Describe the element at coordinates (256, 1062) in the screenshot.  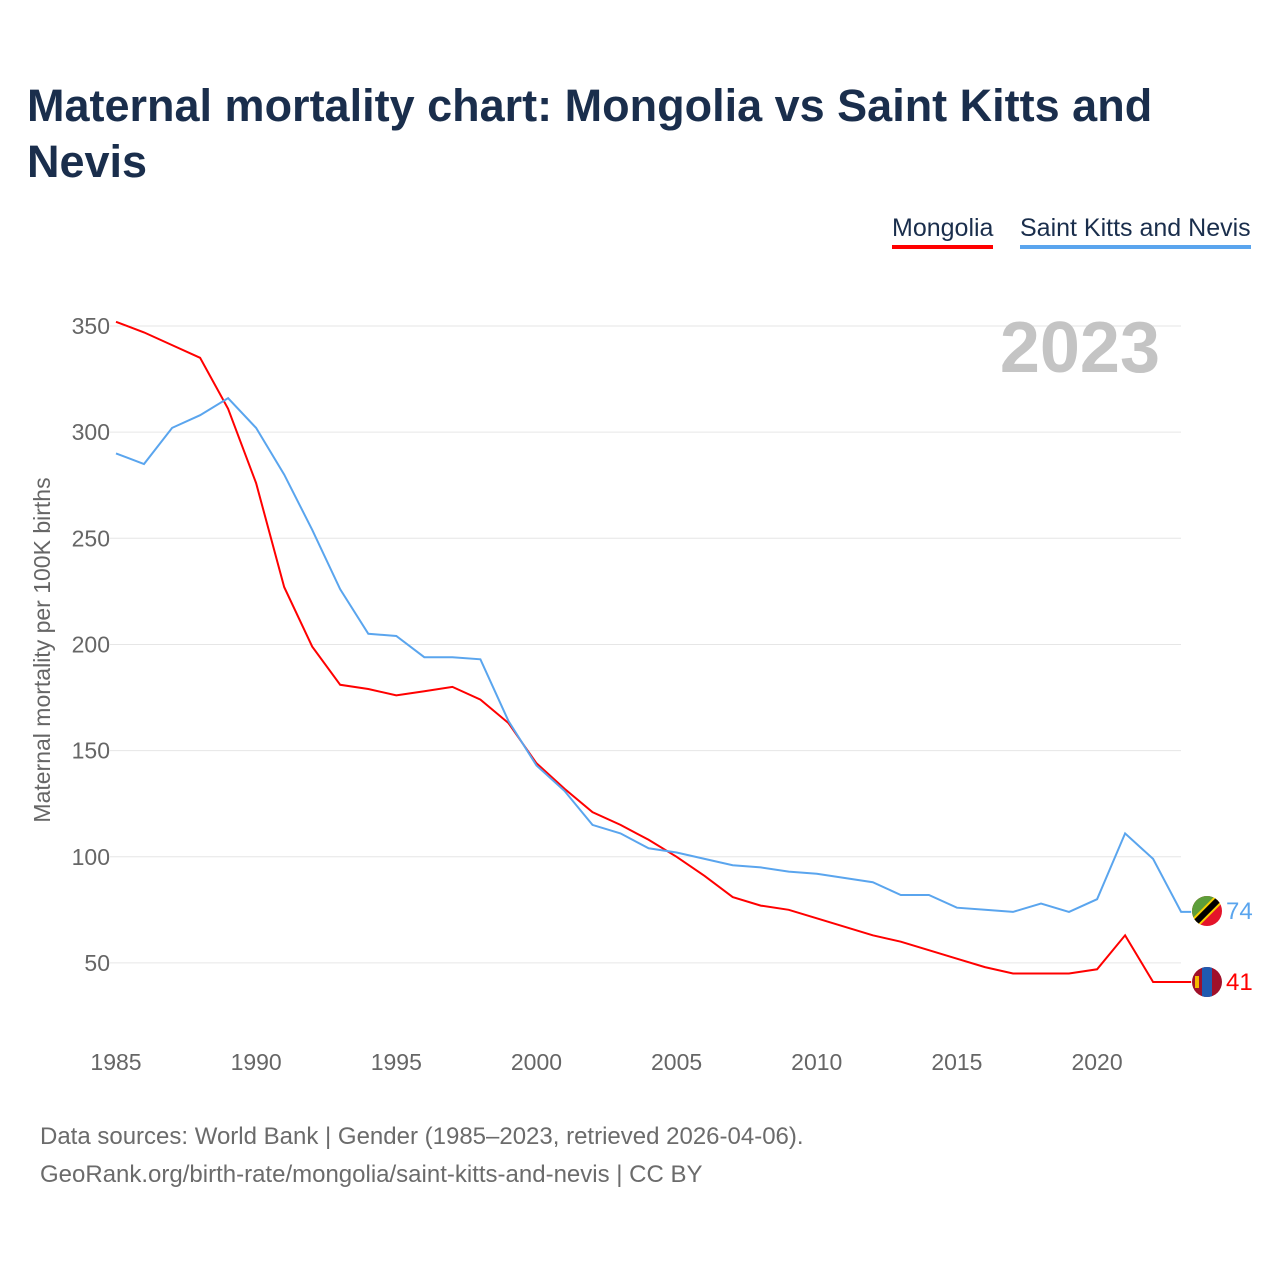
I see `x-tick-label: 1990` at that location.